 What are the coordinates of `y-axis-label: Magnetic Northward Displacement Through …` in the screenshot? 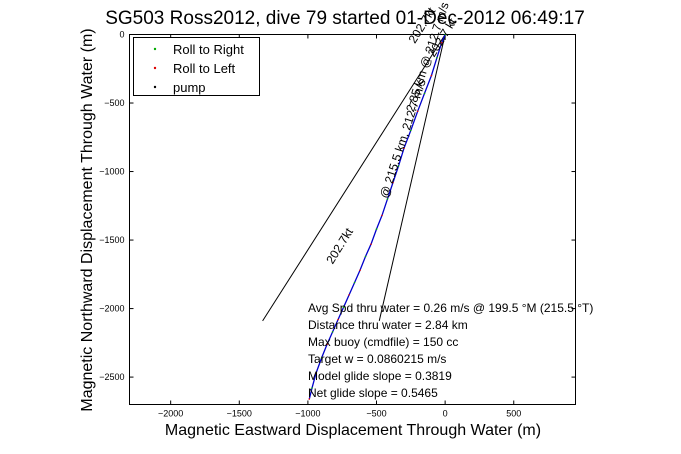 It's located at (87, 219).